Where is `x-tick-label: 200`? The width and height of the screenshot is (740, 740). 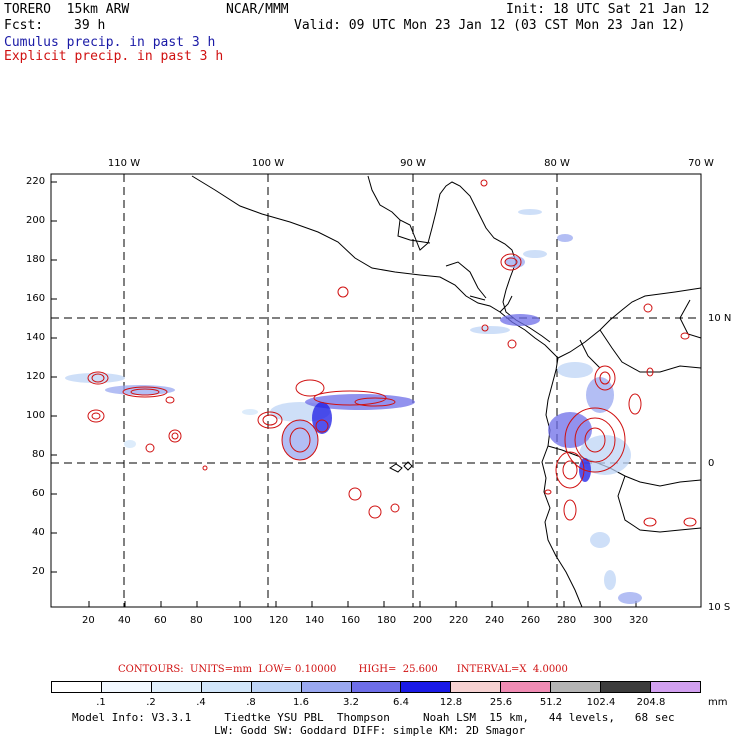 x-tick-label: 200 is located at coordinates (423, 620).